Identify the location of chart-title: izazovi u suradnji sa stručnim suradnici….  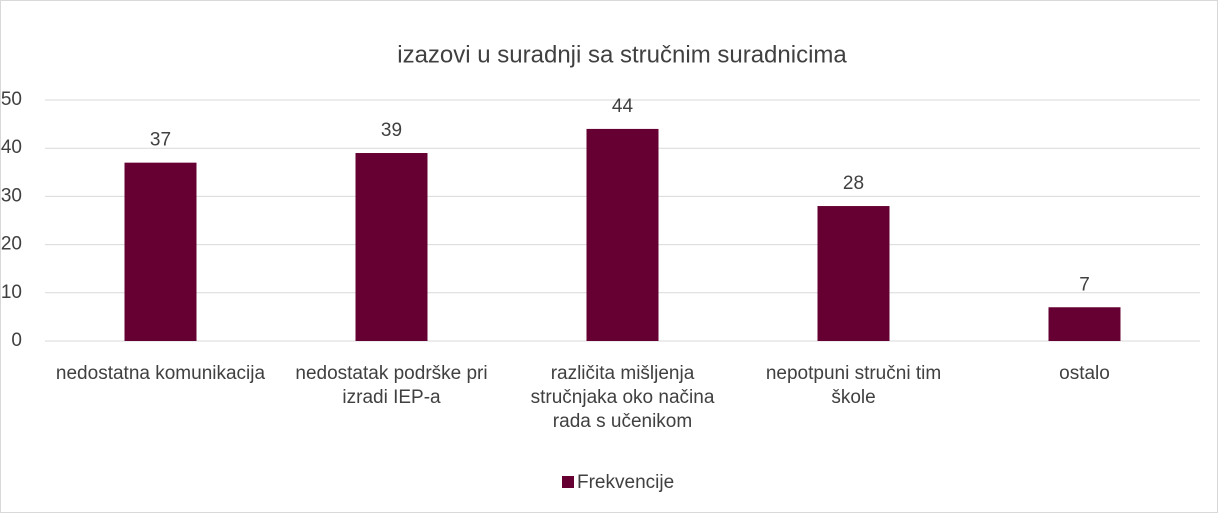
(622, 54).